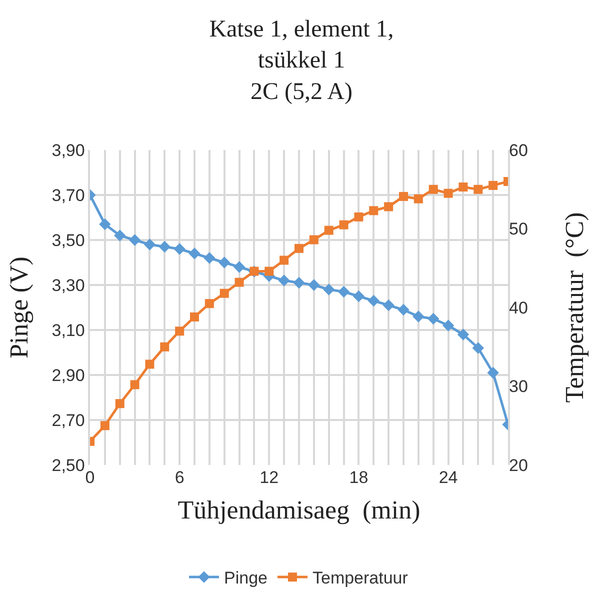  Describe the element at coordinates (68, 195) in the screenshot. I see `y-tick-label: 3,70` at that location.